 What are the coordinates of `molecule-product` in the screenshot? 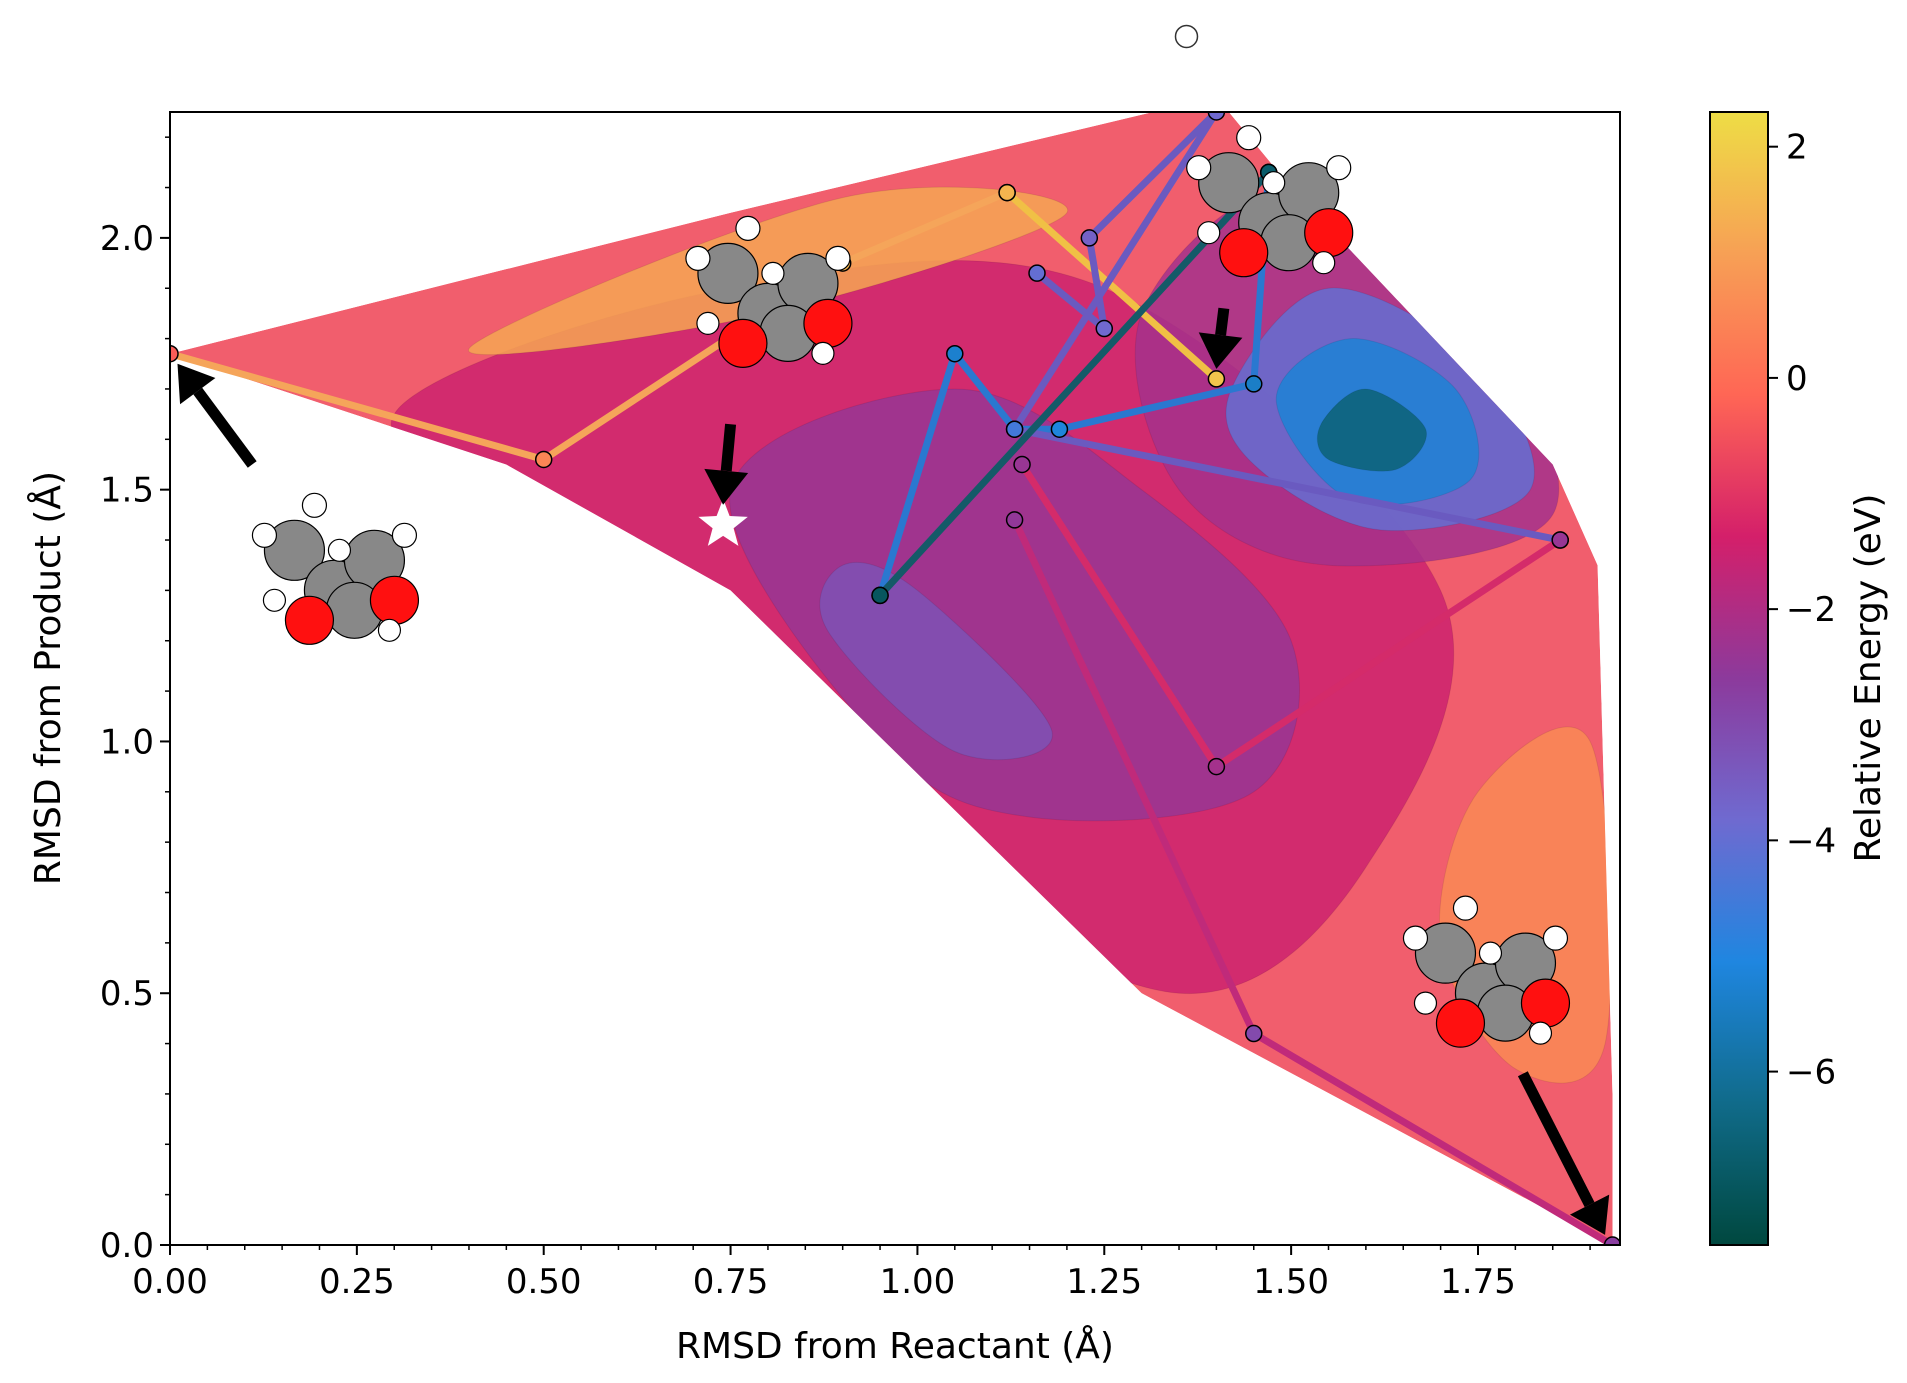 It's located at (1486, 971).